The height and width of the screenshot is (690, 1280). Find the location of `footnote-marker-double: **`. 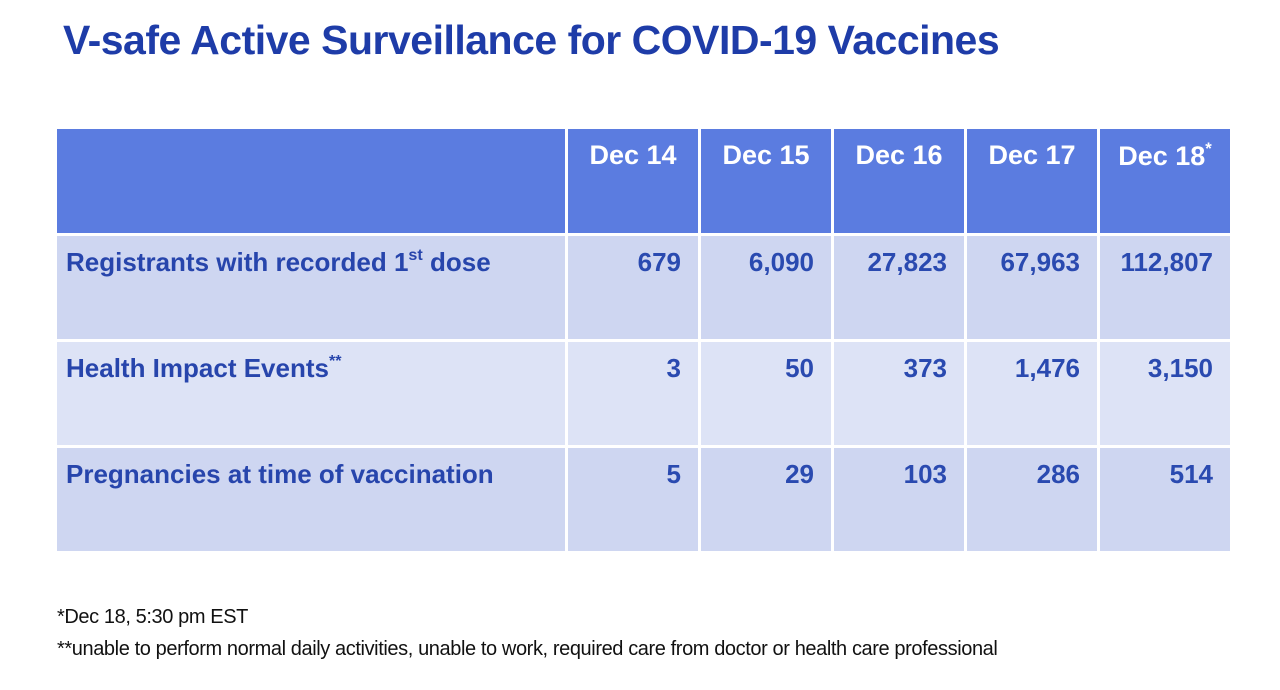

footnote-marker-double: ** is located at coordinates (335, 361).